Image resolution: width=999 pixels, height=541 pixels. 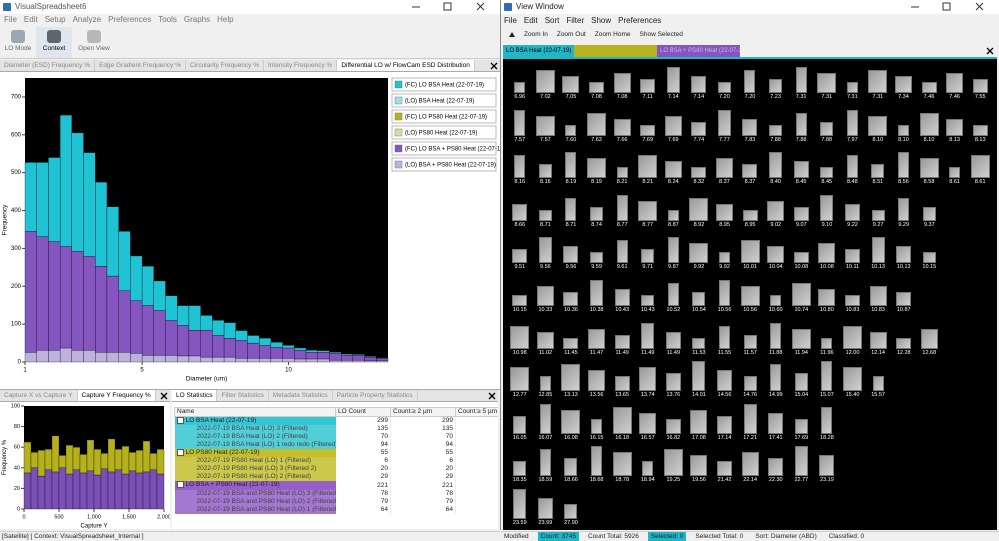 I want to click on particle-cell: 9.59, so click(x=597, y=250).